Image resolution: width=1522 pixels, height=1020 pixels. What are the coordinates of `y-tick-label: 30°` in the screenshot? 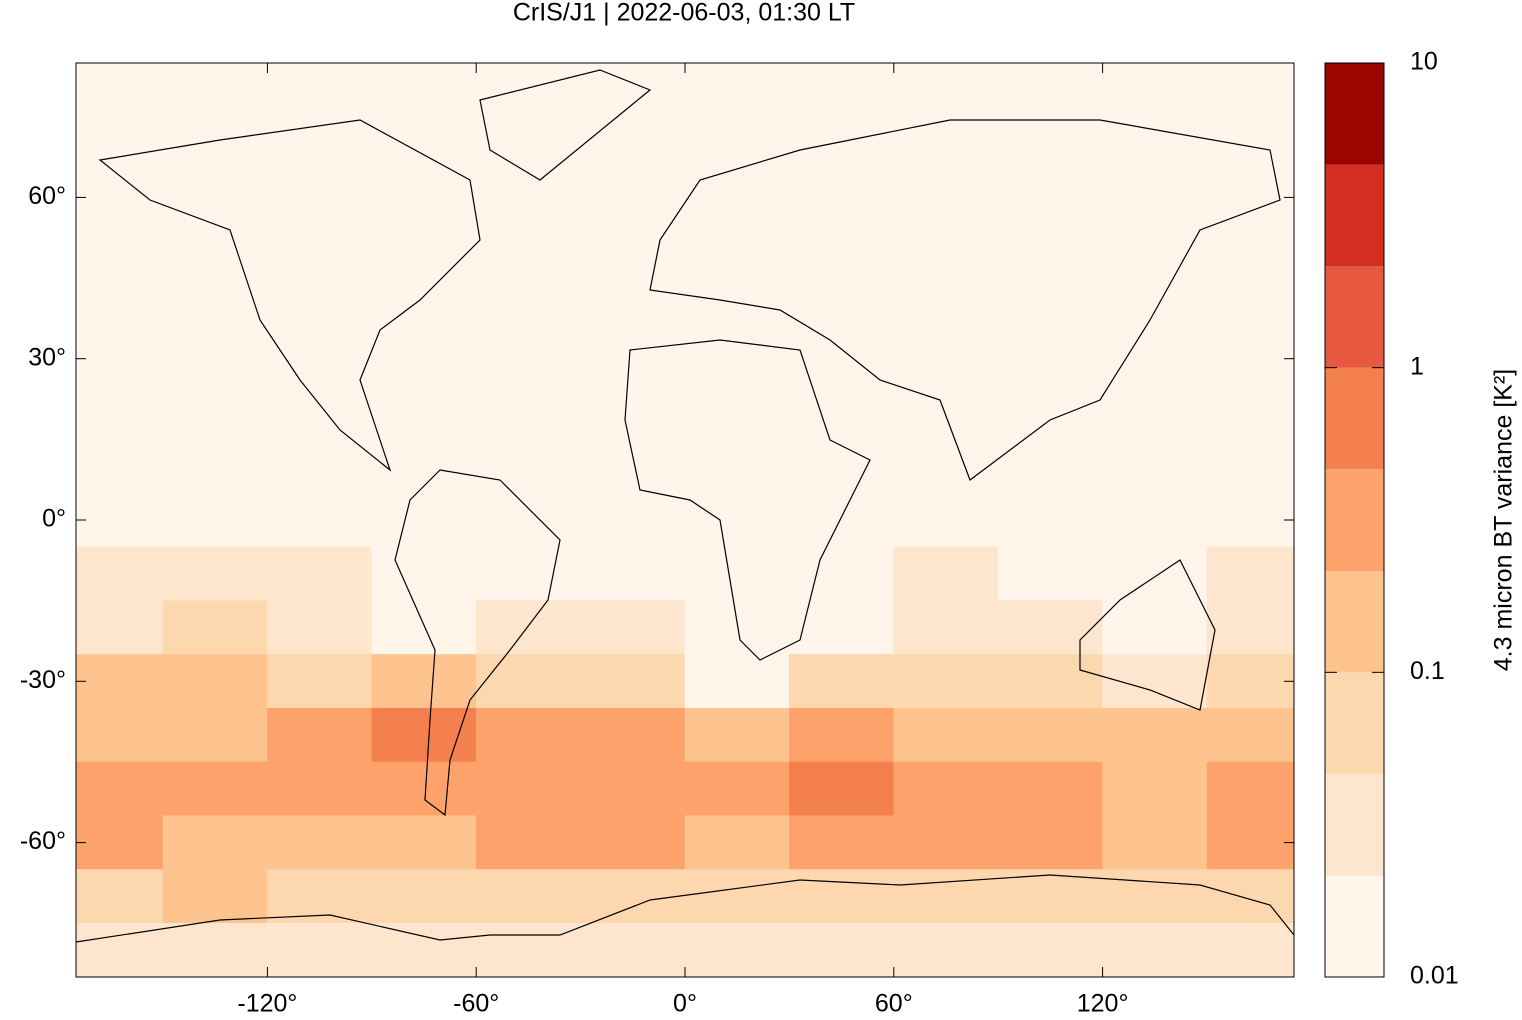 It's located at (47, 357).